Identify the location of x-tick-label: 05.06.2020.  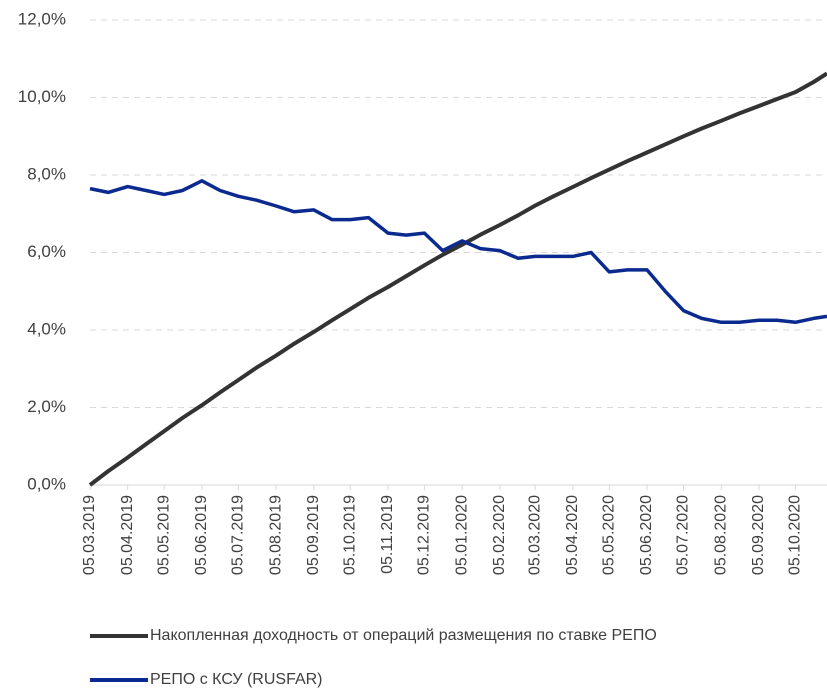
(646, 535).